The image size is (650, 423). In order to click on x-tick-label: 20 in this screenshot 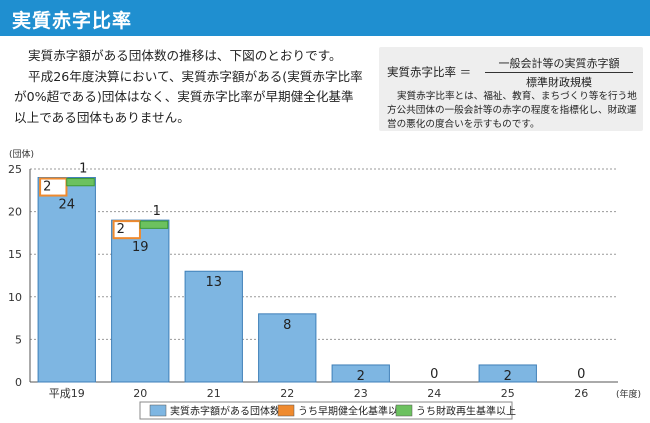, I will do `click(140, 393)`.